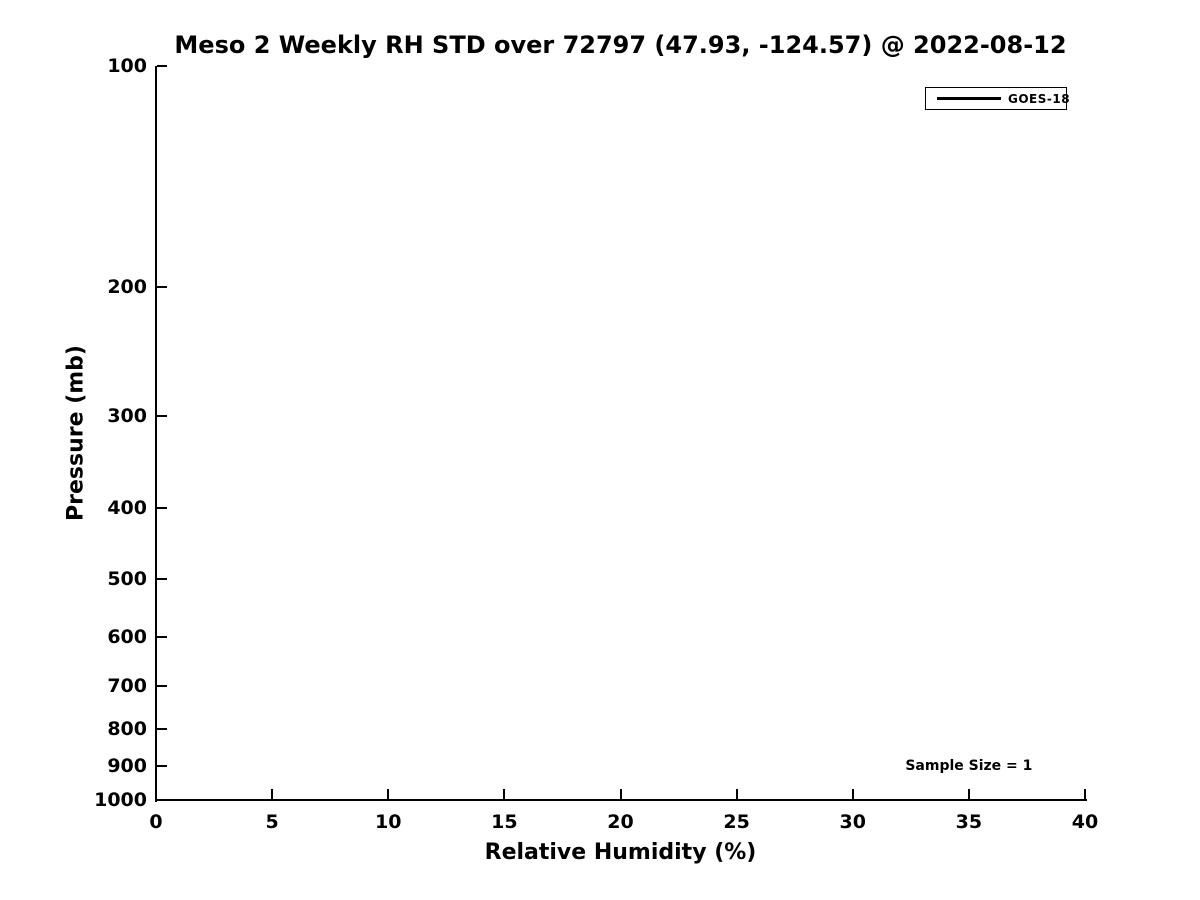 The width and height of the screenshot is (1200, 900). I want to click on y-tick-label: 500, so click(127, 579).